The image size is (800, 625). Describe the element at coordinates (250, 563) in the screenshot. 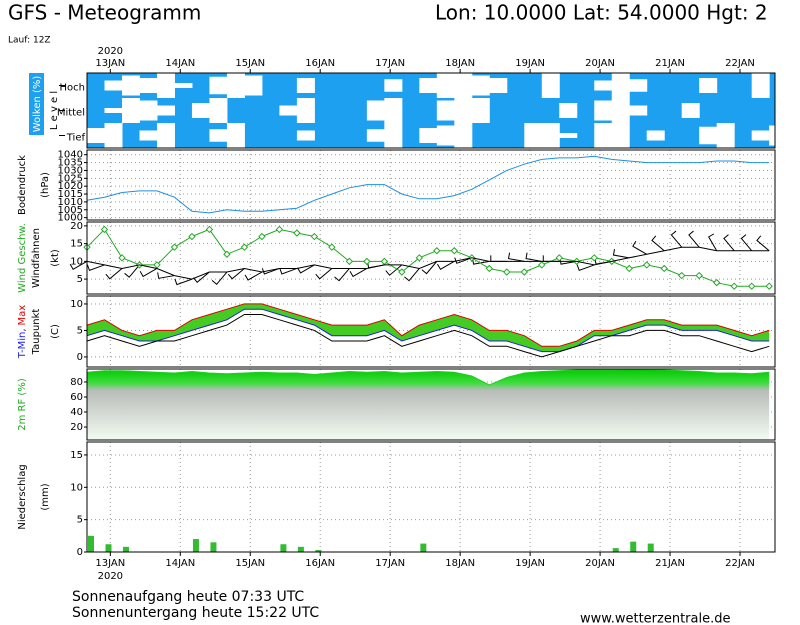

I see `x-tick-label: 15JAN` at that location.